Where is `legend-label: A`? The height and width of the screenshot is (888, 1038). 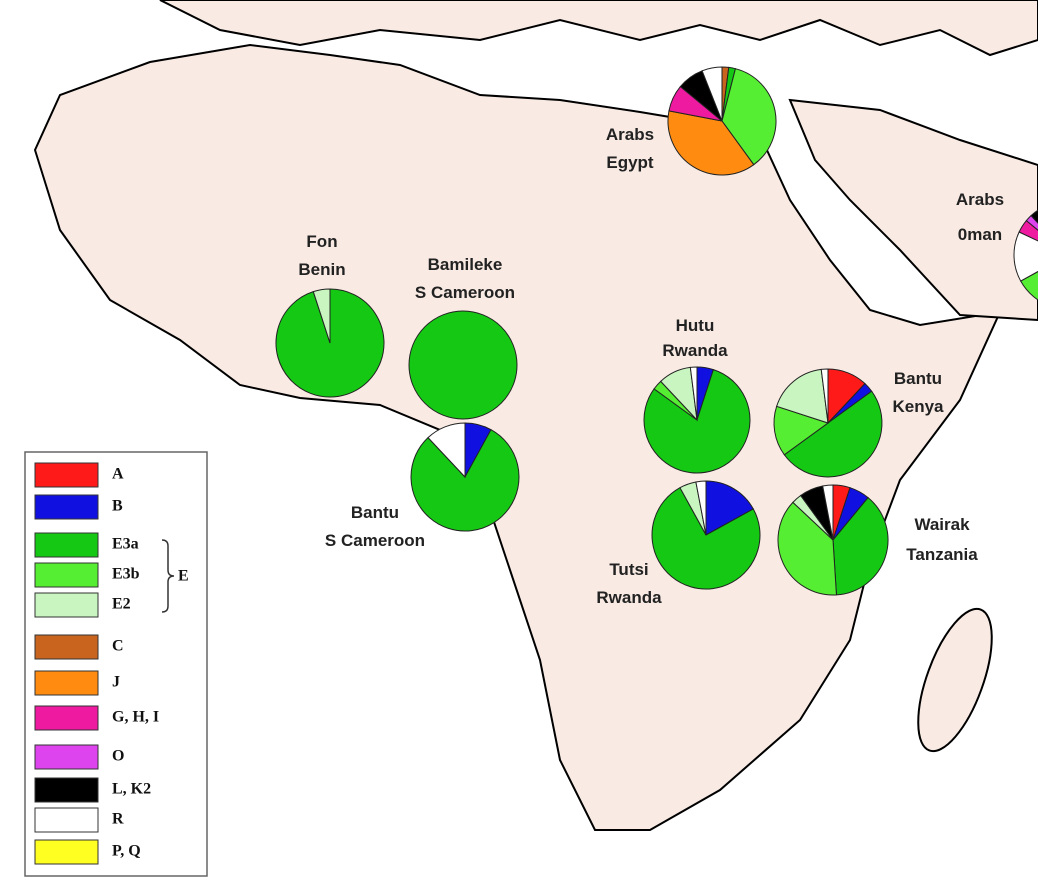
legend-label: A is located at coordinates (118, 474).